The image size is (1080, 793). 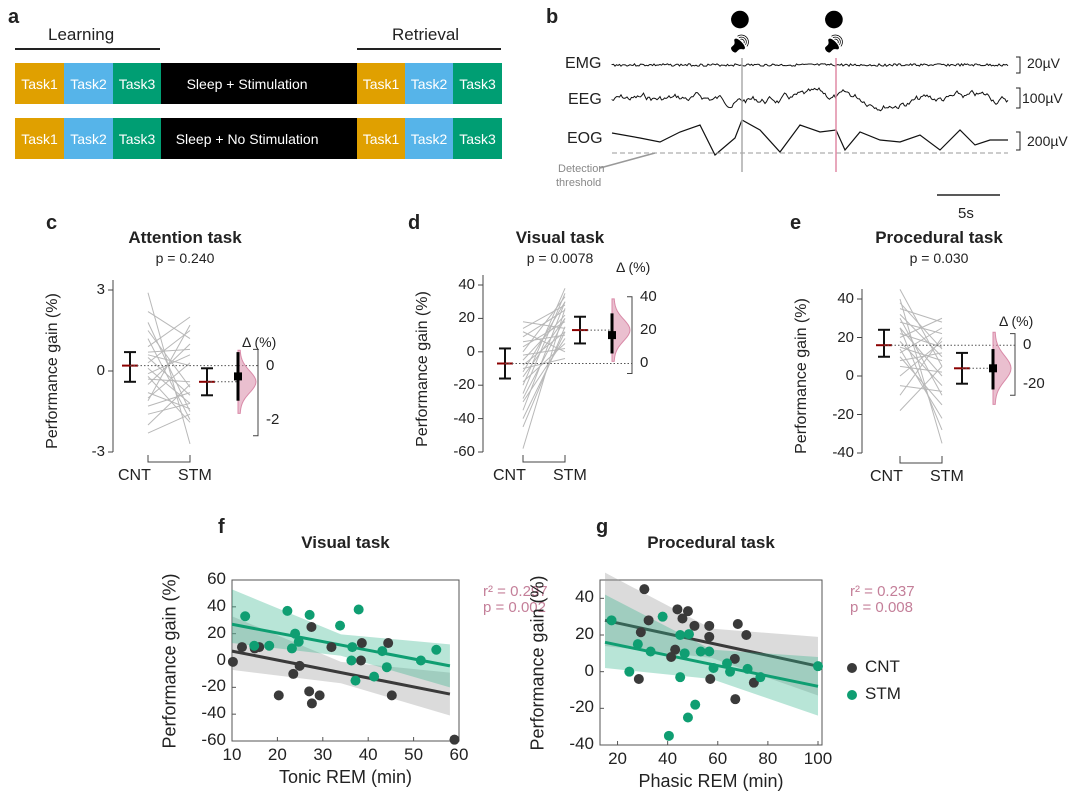 I want to click on c-x-bracket, so click(x=169, y=459).